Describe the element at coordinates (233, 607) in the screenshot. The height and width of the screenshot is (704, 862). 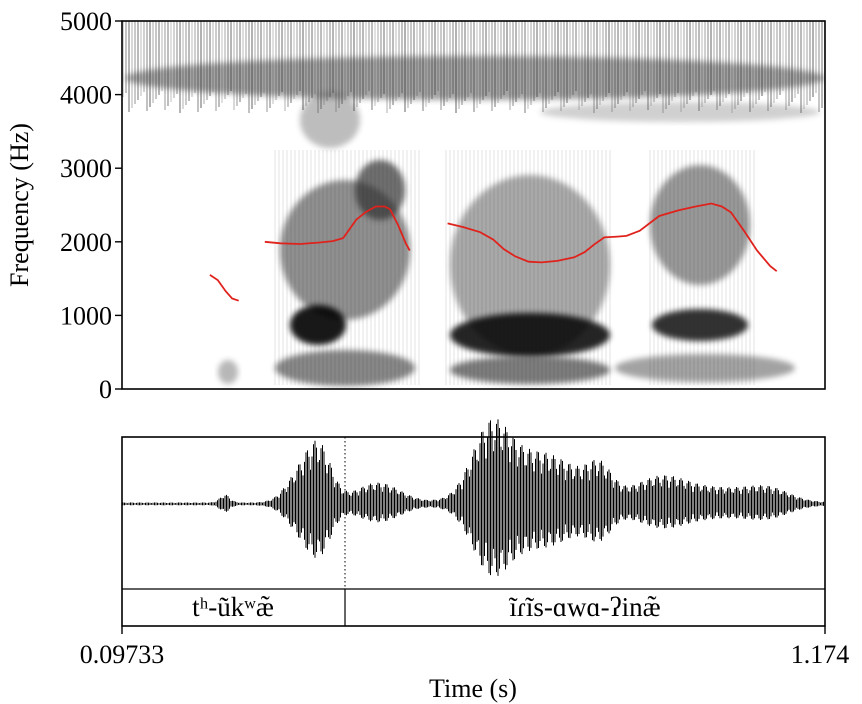
I see `segment-label-1: tʰ-ũkʷæ̃` at that location.